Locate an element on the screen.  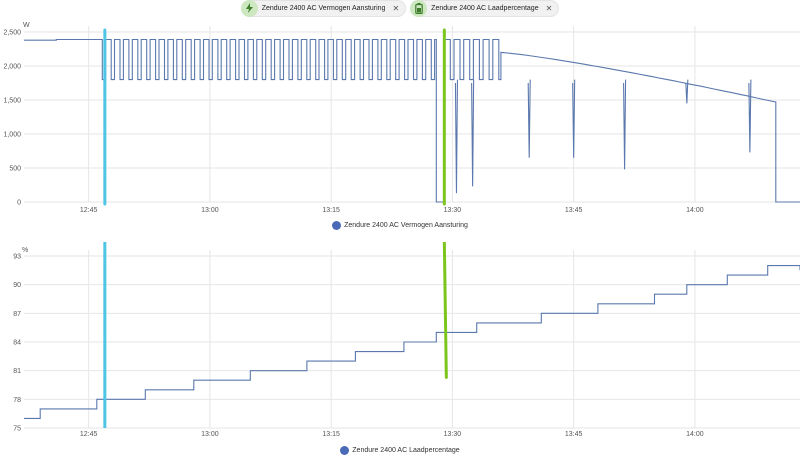
y-tick-label: 84 is located at coordinates (17, 343).